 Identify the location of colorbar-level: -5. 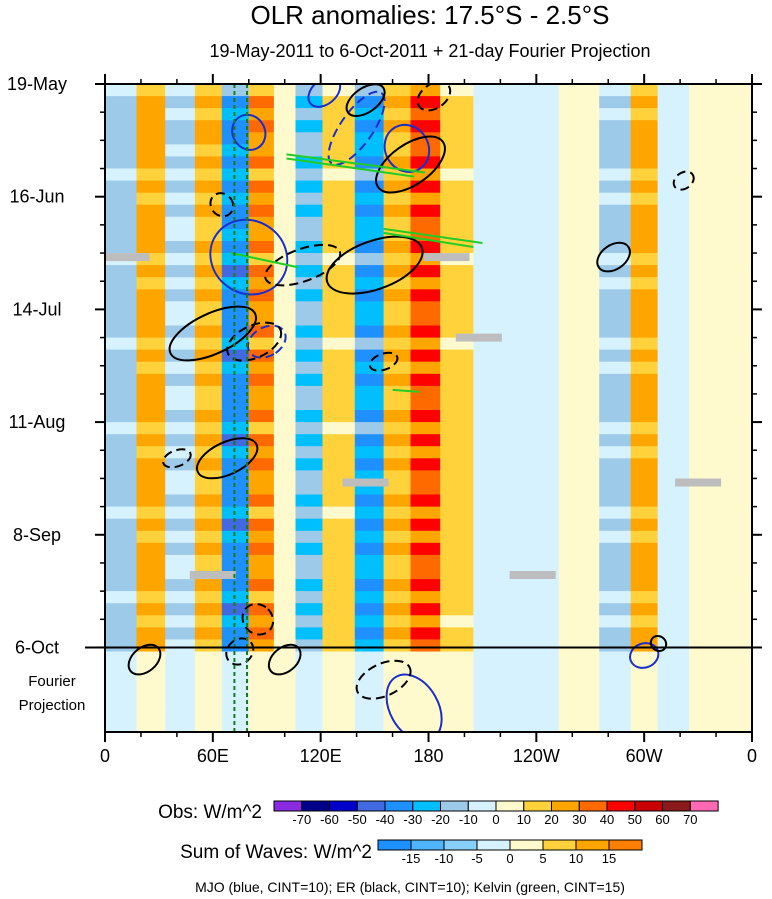
(477, 858).